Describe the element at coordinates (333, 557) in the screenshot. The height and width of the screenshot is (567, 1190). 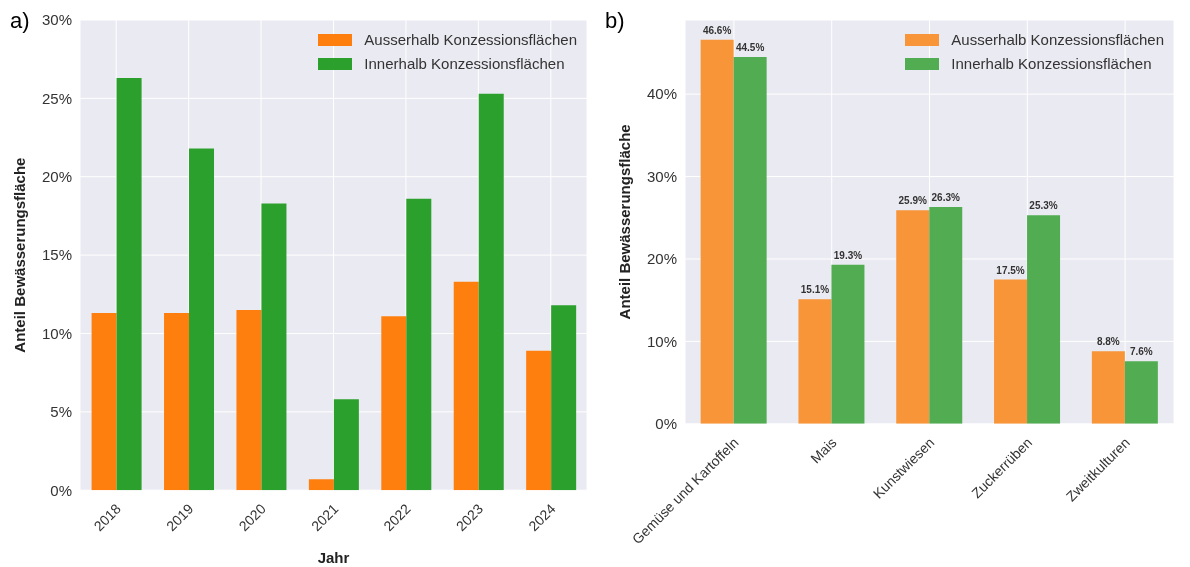
I see `x-axis-title: Jahr` at that location.